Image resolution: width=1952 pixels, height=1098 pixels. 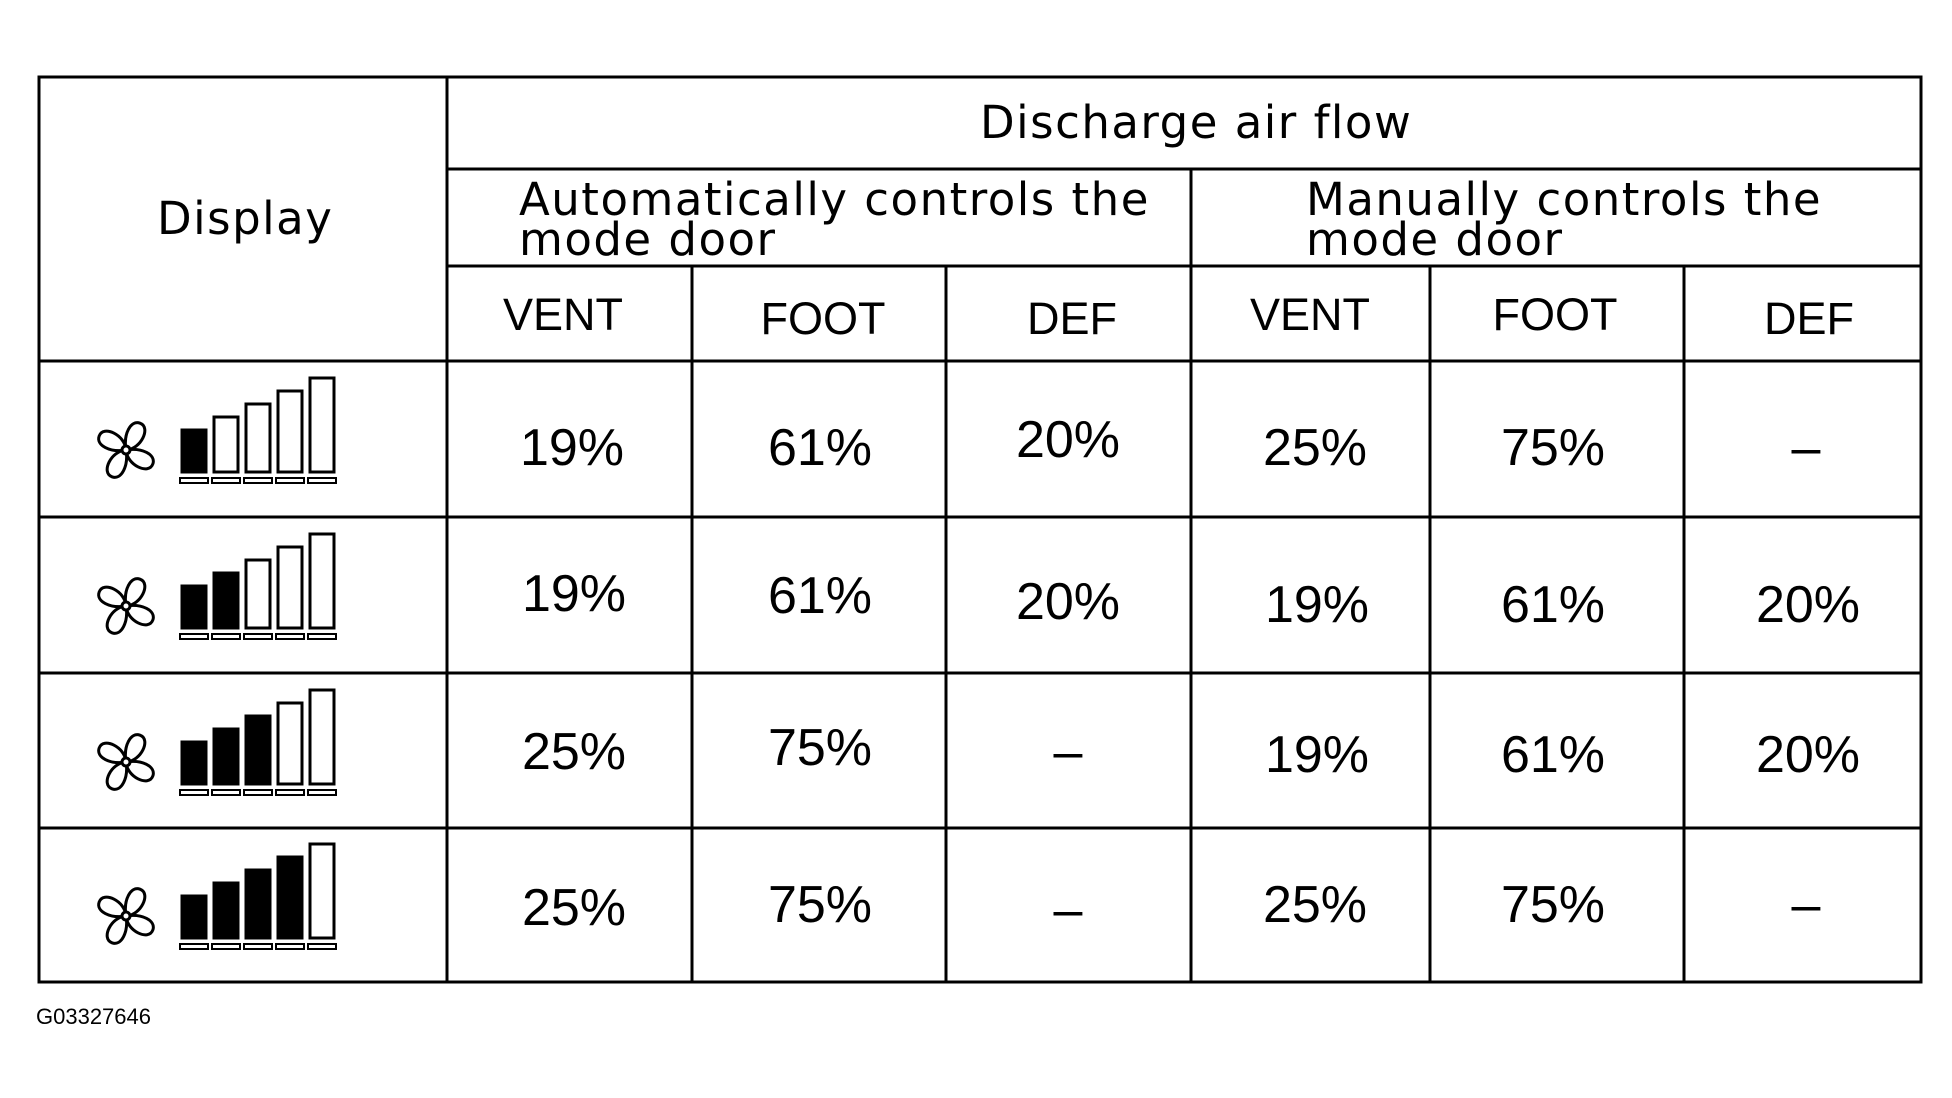 What do you see at coordinates (562, 314) in the screenshot?
I see `column-header-auto-vent: VENT` at bounding box center [562, 314].